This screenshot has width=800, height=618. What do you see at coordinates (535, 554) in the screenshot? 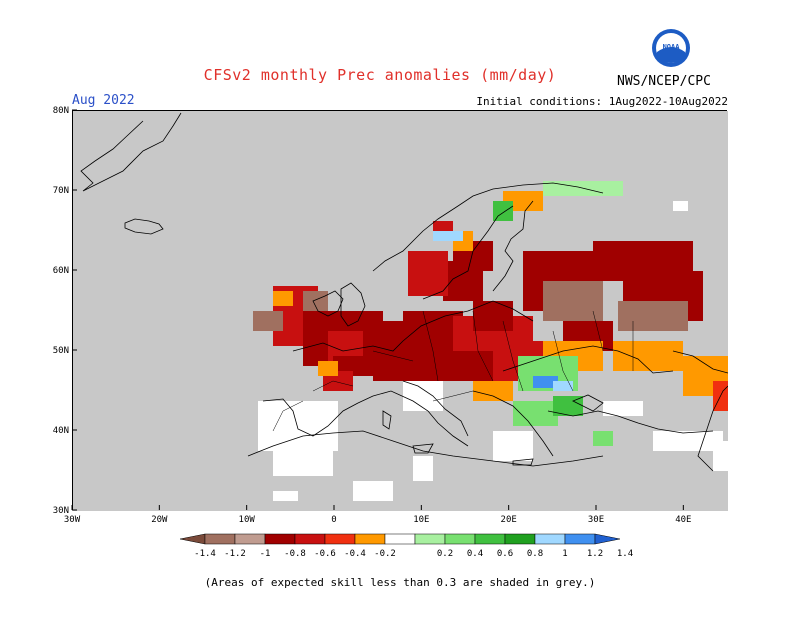
I see `legend-label: 0.8` at bounding box center [535, 554].